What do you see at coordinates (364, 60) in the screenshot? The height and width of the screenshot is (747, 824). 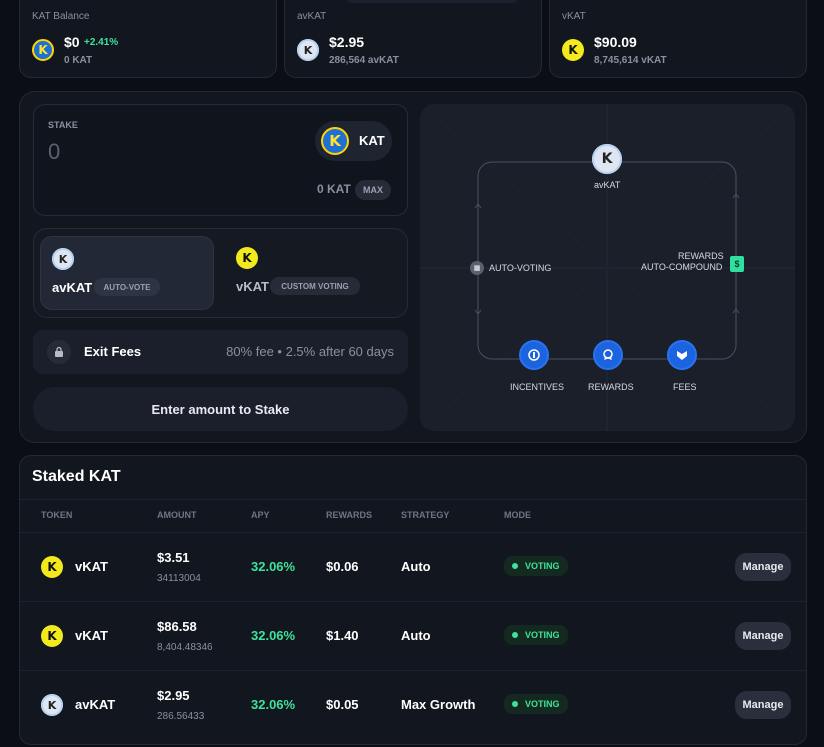 I see `balance-sub: 286,564 avKAT` at bounding box center [364, 60].